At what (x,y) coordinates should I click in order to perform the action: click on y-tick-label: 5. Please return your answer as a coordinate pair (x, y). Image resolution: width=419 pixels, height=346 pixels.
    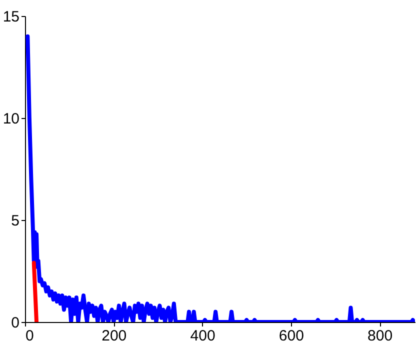
    Looking at the image, I should click on (15, 221).